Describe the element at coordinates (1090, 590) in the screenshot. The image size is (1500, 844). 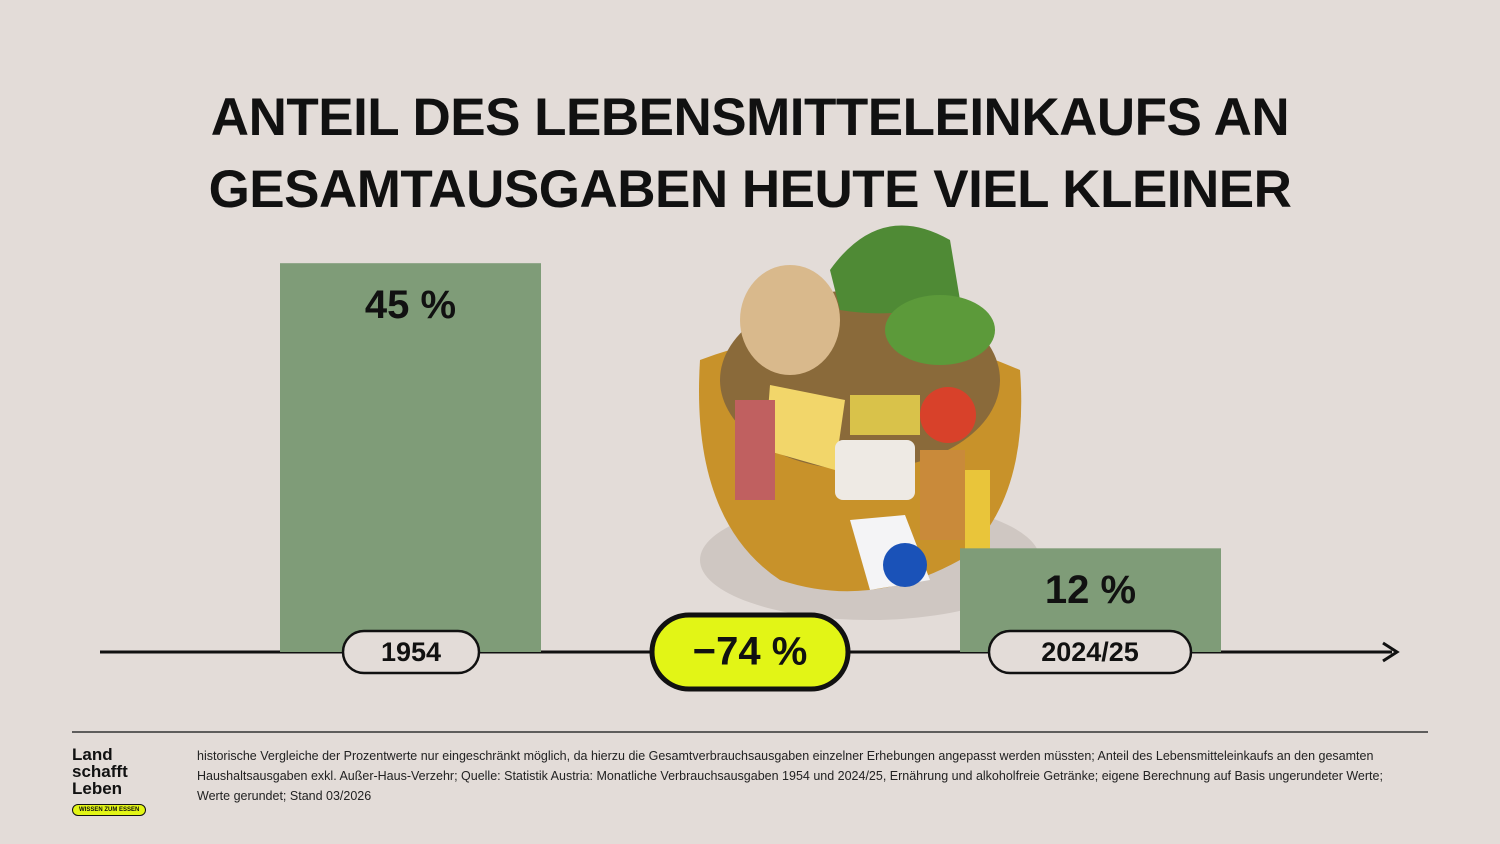
I see `value-label: 12 %` at that location.